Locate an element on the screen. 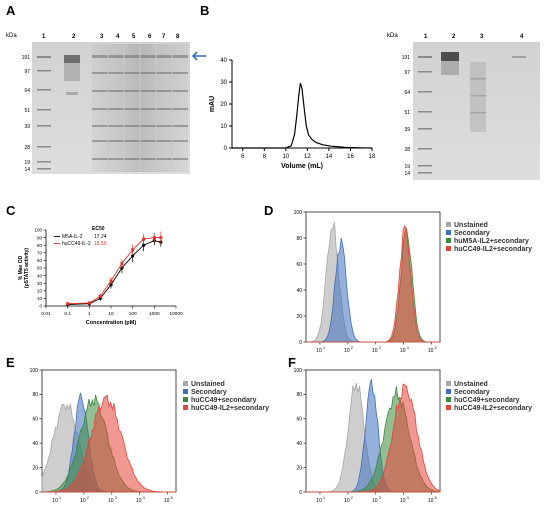  y-tick-label-c-0: 0 is located at coordinates (40, 306).